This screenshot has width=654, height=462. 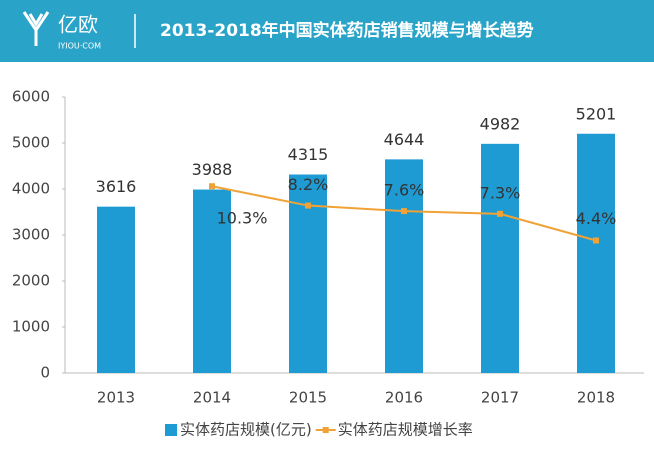 What do you see at coordinates (405, 430) in the screenshot?
I see `legend-label: 实体药店规模增长率` at bounding box center [405, 430].